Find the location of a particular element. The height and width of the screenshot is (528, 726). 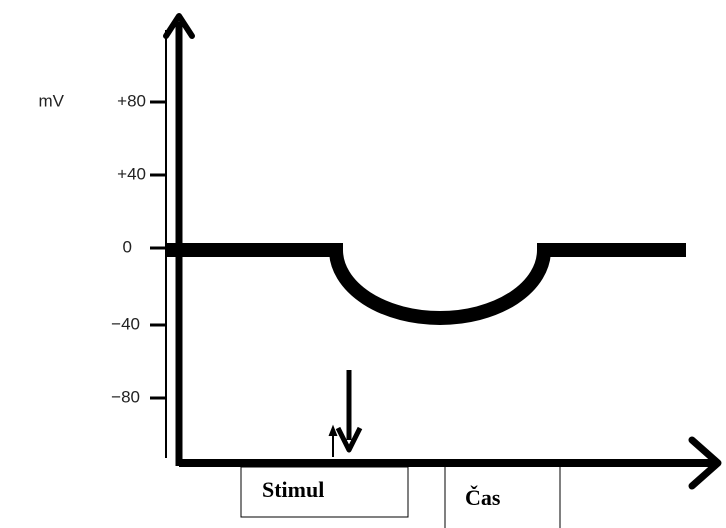

x-axis-arrow is located at coordinates (705, 463).